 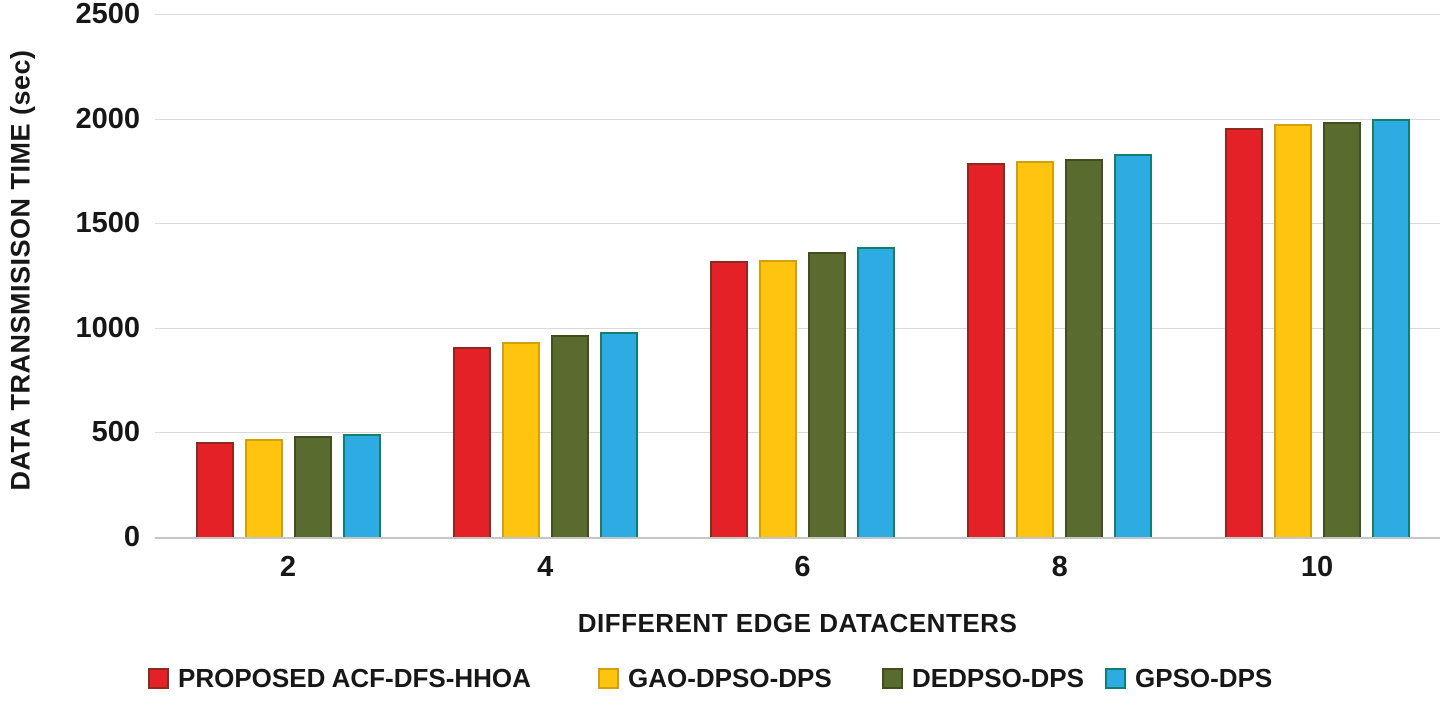 I want to click on bar-gao-dpso-dps-x4, so click(x=520, y=439).